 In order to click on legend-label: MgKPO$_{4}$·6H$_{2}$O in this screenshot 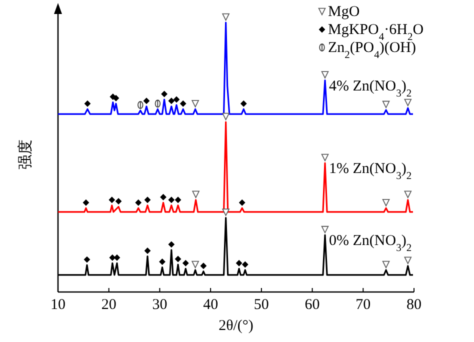, I will do `click(376, 32)`.